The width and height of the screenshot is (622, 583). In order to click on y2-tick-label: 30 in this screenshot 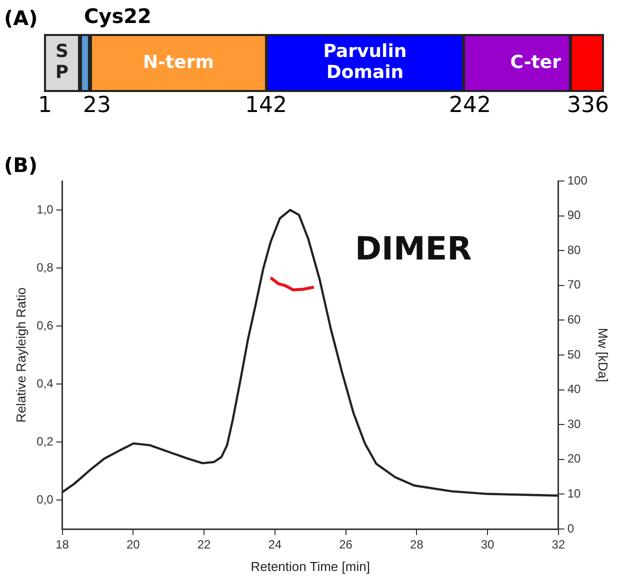, I will do `click(574, 423)`.